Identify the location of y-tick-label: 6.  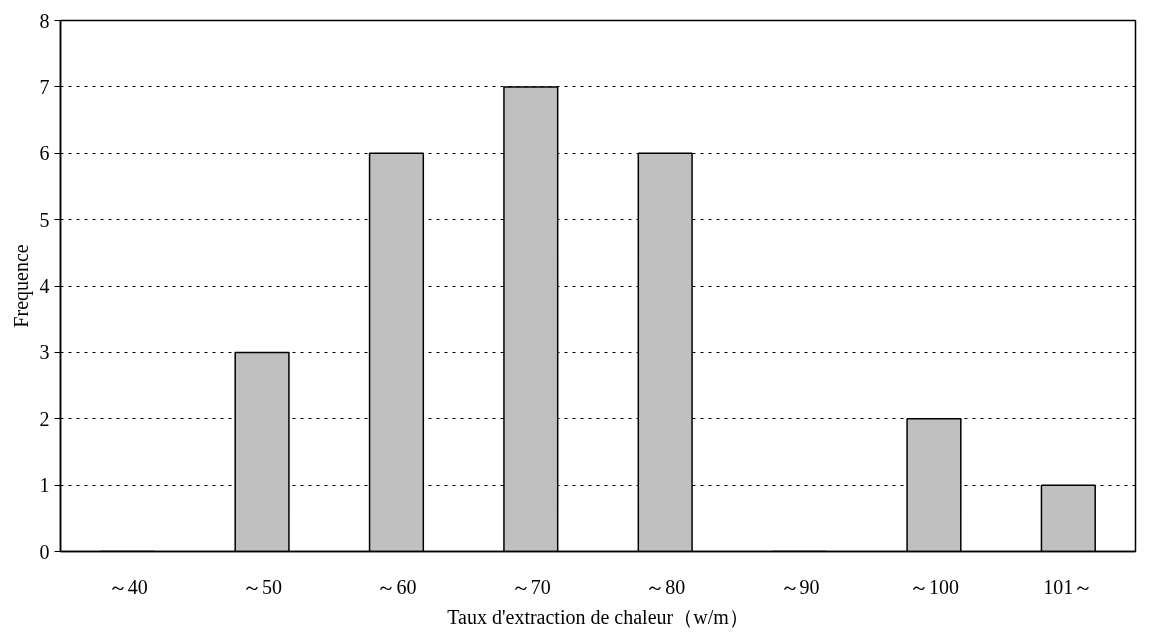
(44, 153).